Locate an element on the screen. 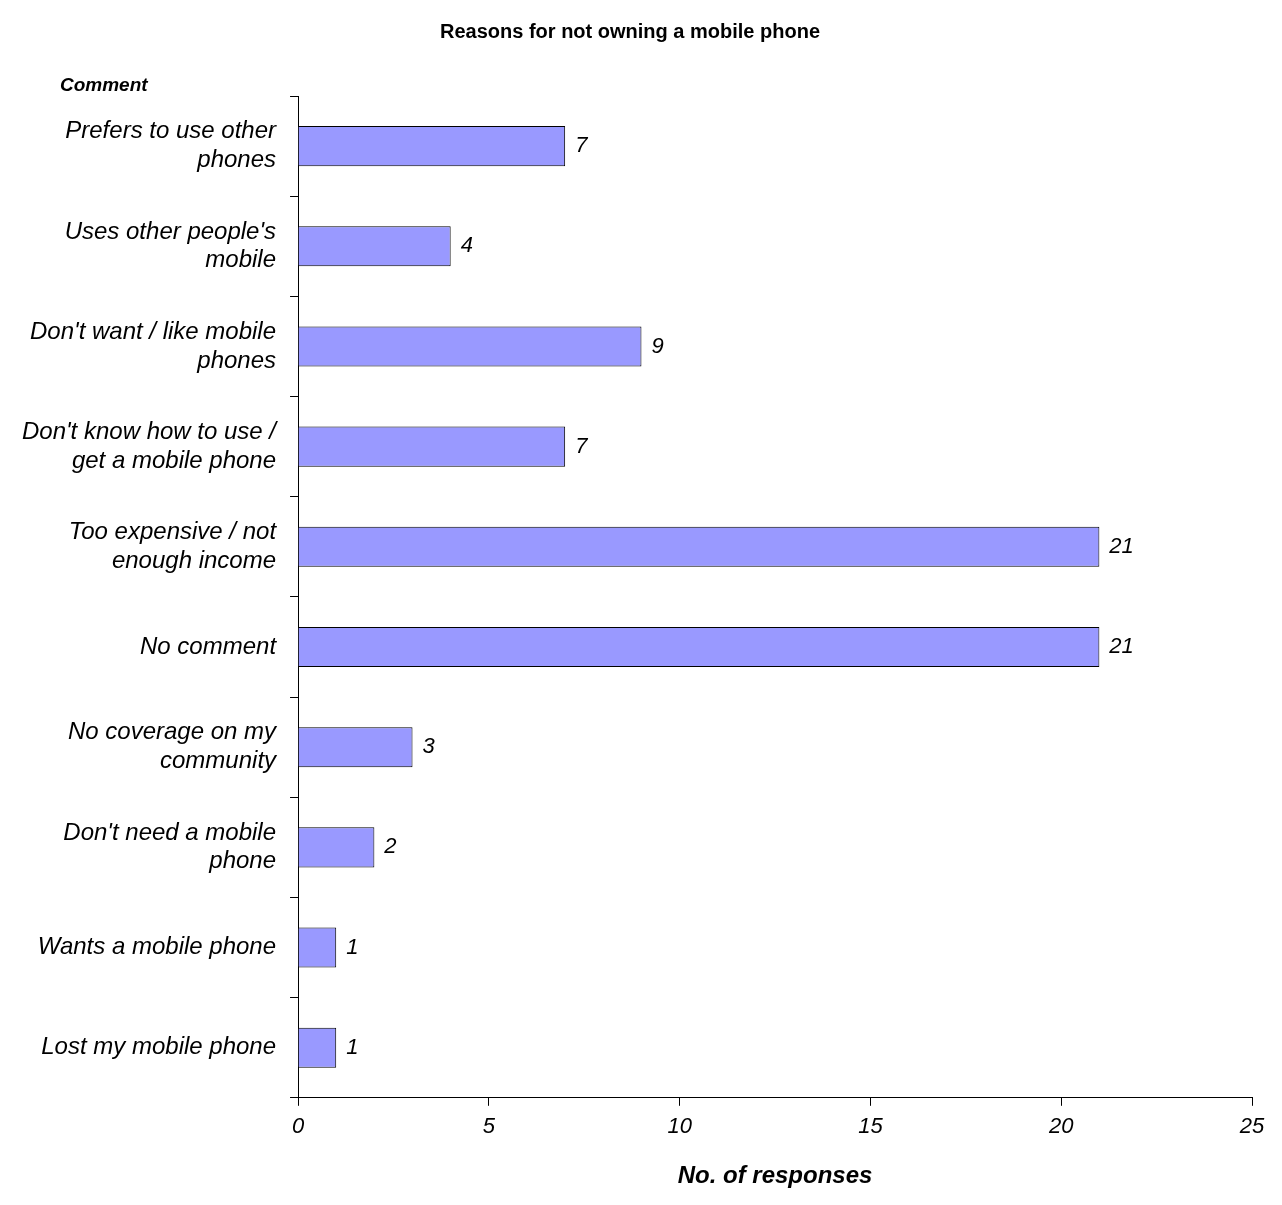  data-label: 3 is located at coordinates (429, 746).